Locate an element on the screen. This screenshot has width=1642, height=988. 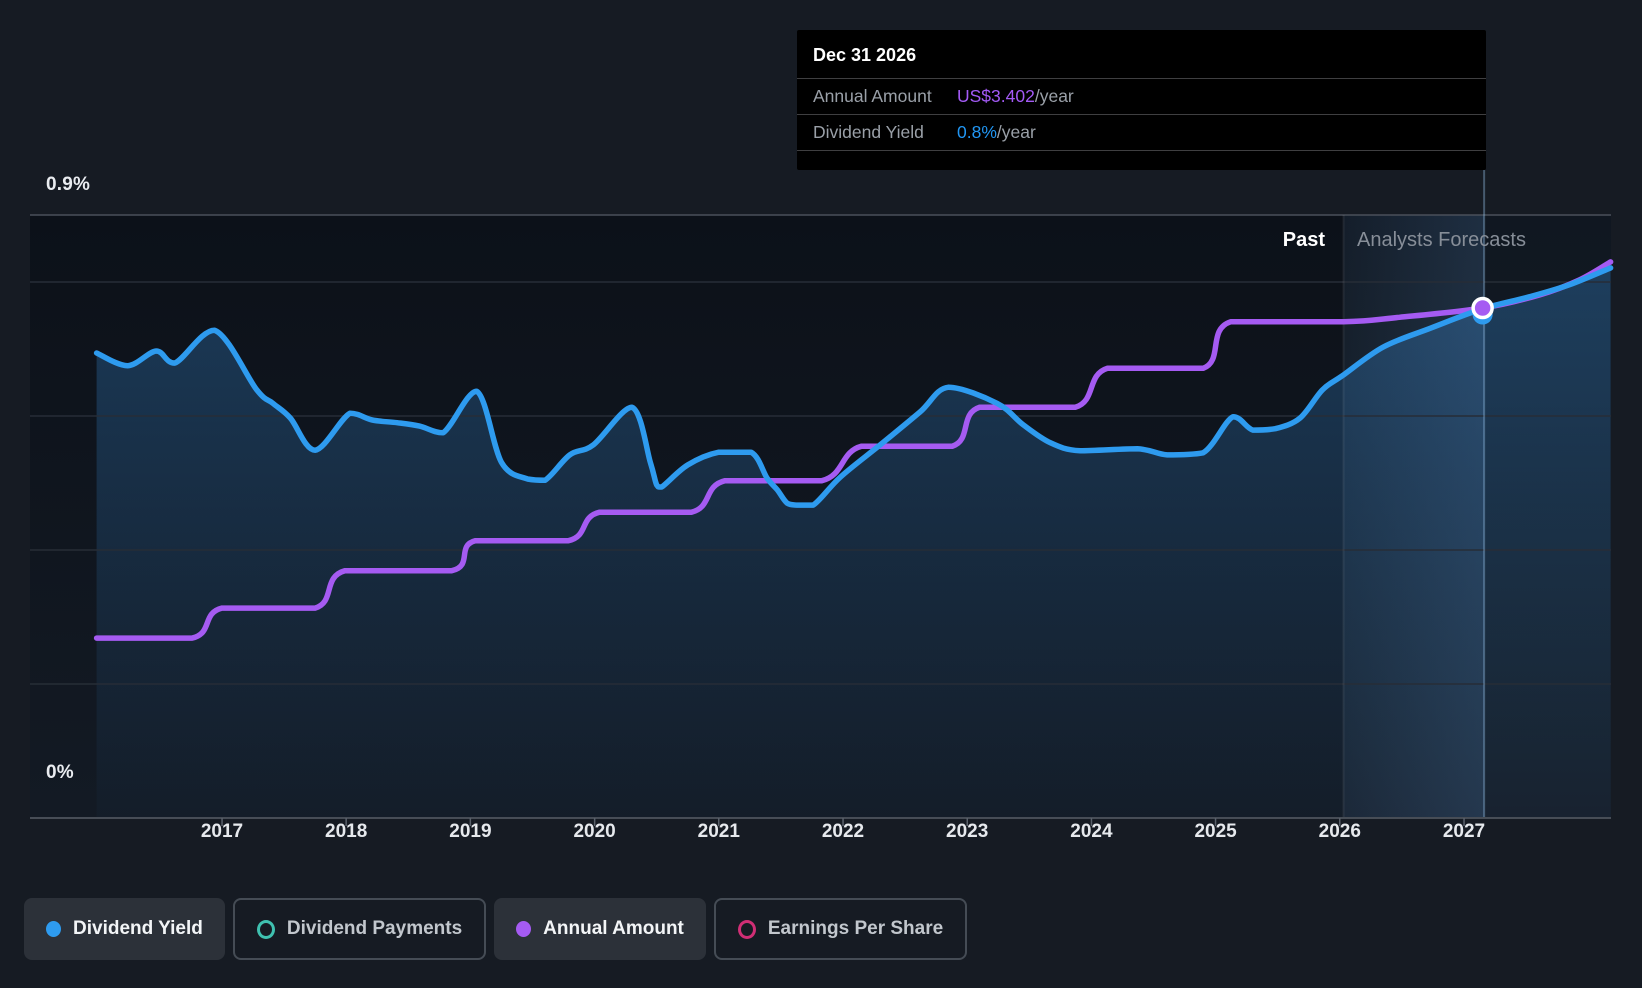
tooltip-row-dividend-yield: Dividend Yield 0.8% /year is located at coordinates (1141, 133).